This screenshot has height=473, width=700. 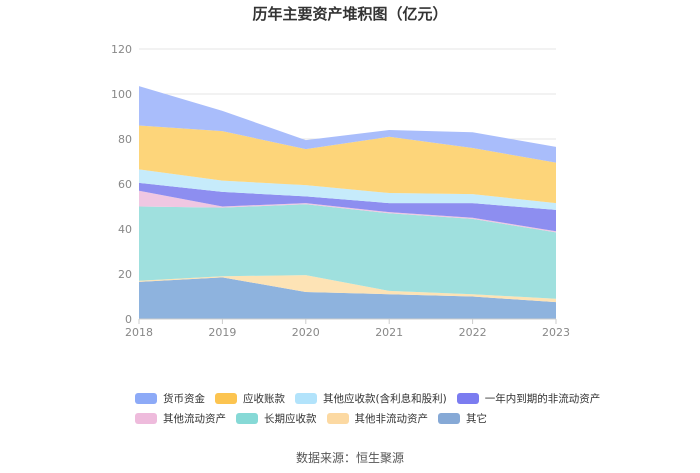 I want to click on legend-row-1: 货币资金 应收账款 其他应收款(含利息和股利) 一年内到期的非流动资产, so click(x=370, y=398).